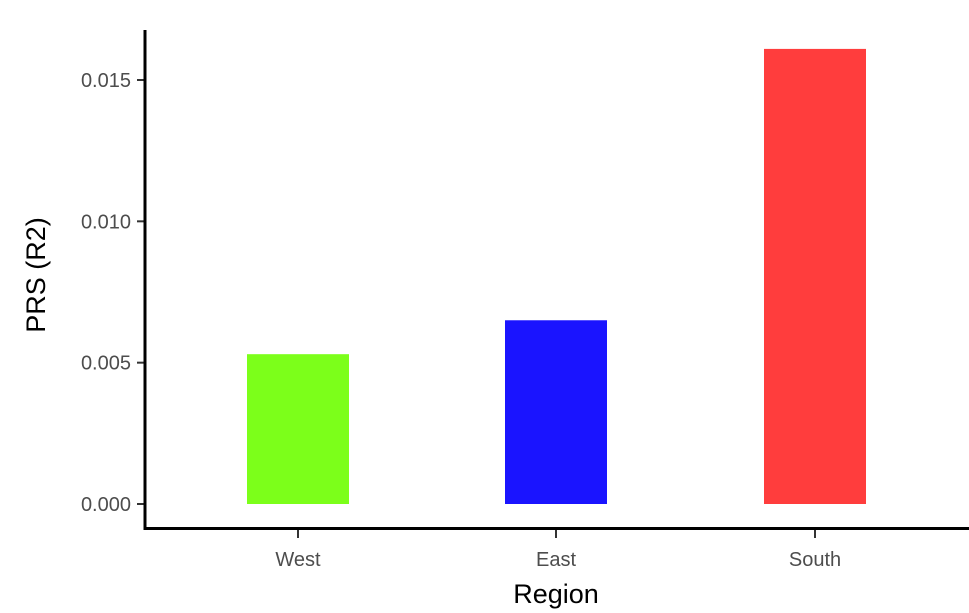 The image size is (969, 613). What do you see at coordinates (106, 222) in the screenshot?
I see `y-tick-label: 0.010` at bounding box center [106, 222].